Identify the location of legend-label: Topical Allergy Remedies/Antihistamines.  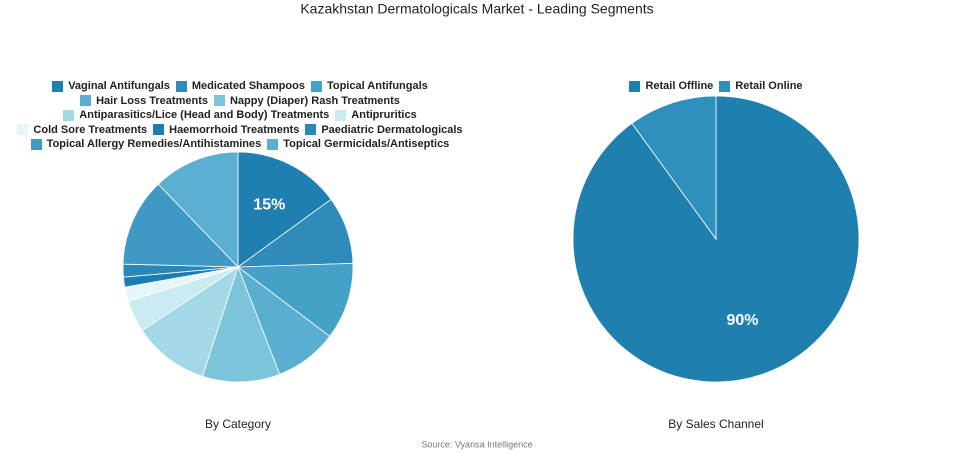
(154, 144).